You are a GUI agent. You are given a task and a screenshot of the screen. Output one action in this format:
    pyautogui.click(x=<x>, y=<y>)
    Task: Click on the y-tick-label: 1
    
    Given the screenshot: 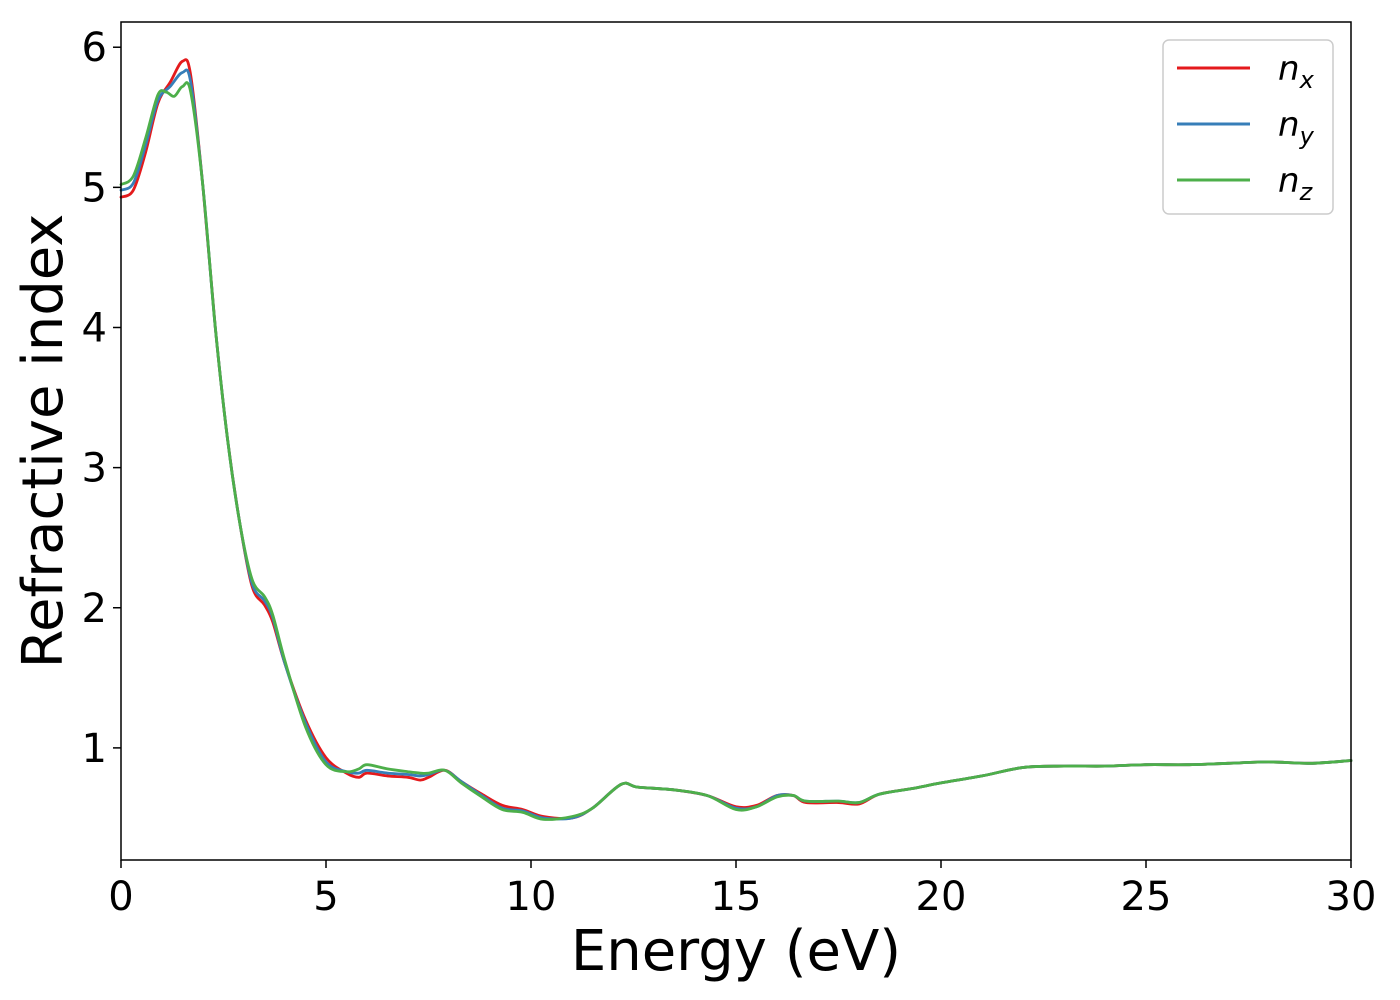 What is the action you would take?
    pyautogui.click(x=94, y=749)
    